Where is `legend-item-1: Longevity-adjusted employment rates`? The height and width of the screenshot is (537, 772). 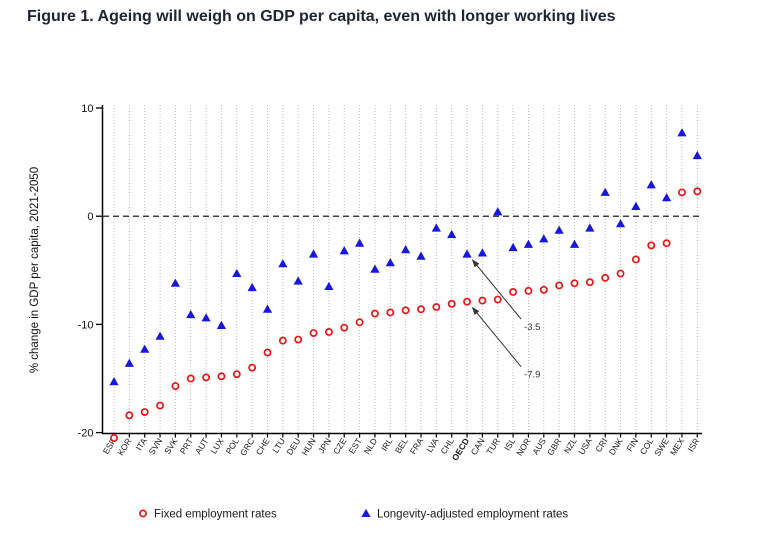 legend-item-1: Longevity-adjusted employment rates is located at coordinates (464, 515).